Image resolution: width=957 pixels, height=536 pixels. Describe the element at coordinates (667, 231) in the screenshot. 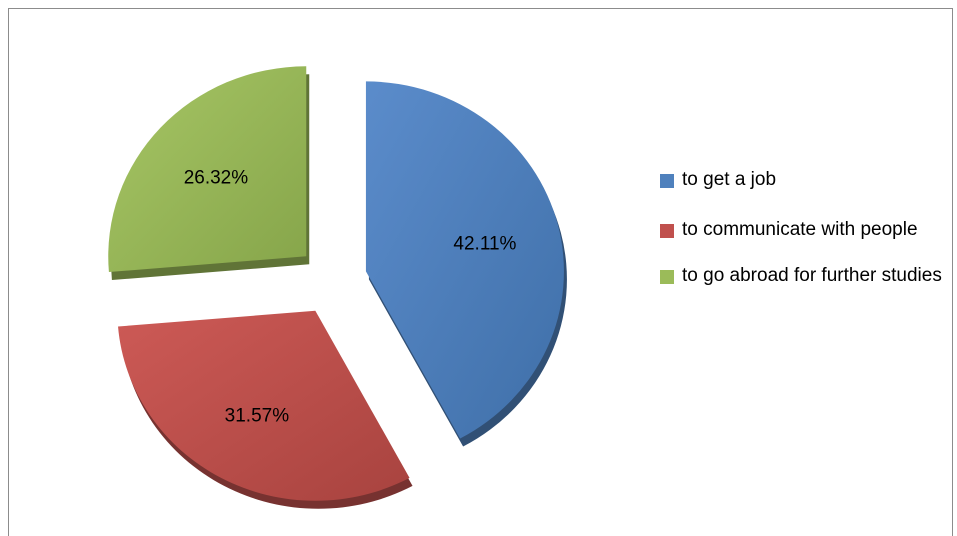

I see `legend-swatch-communicate` at that location.